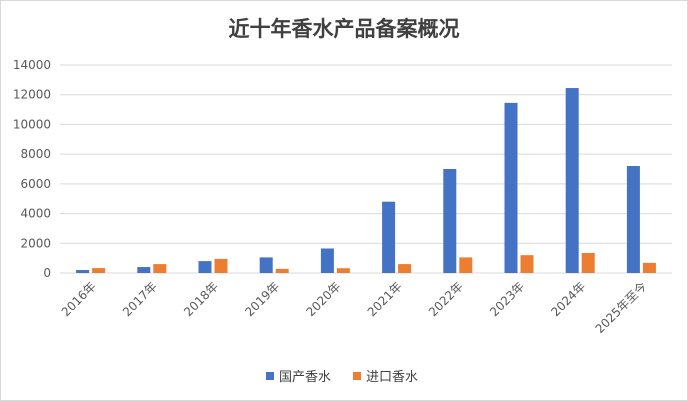  I want to click on x-tick-label: 2022年, so click(446, 299).